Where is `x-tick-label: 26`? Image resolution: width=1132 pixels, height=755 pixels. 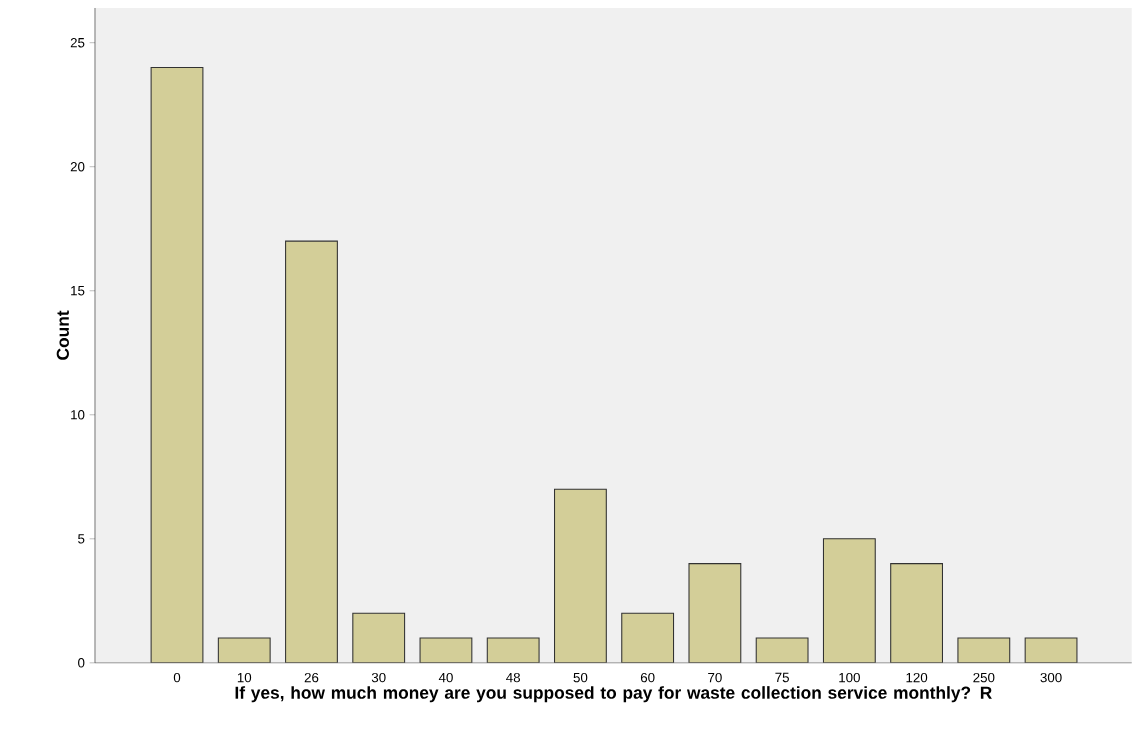
x-tick-label: 26 is located at coordinates (311, 677).